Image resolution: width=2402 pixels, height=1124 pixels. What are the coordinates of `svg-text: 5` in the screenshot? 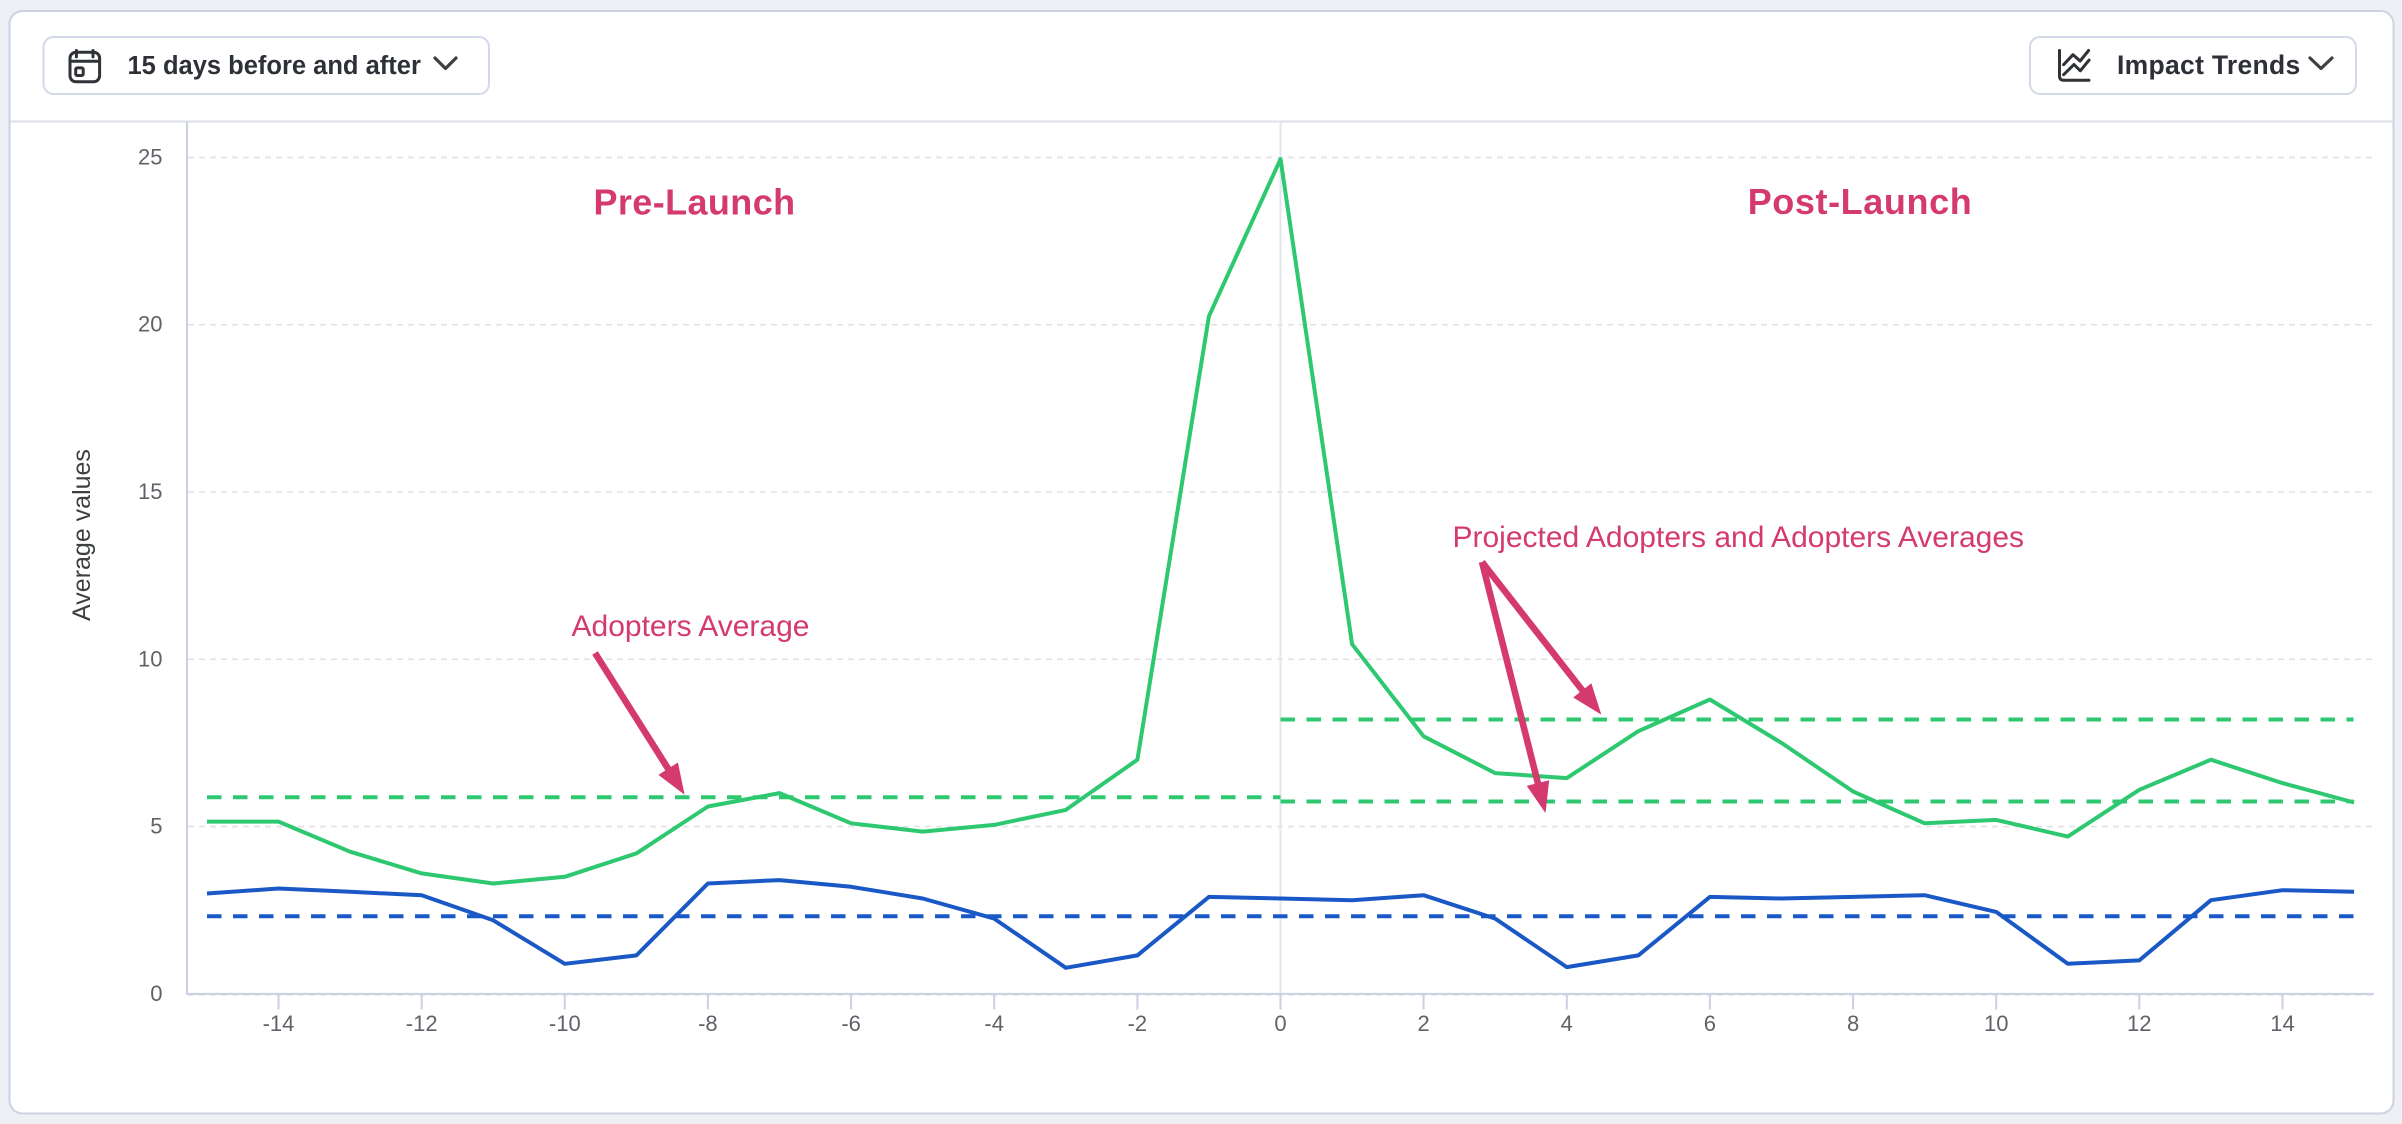 It's located at (156, 826).